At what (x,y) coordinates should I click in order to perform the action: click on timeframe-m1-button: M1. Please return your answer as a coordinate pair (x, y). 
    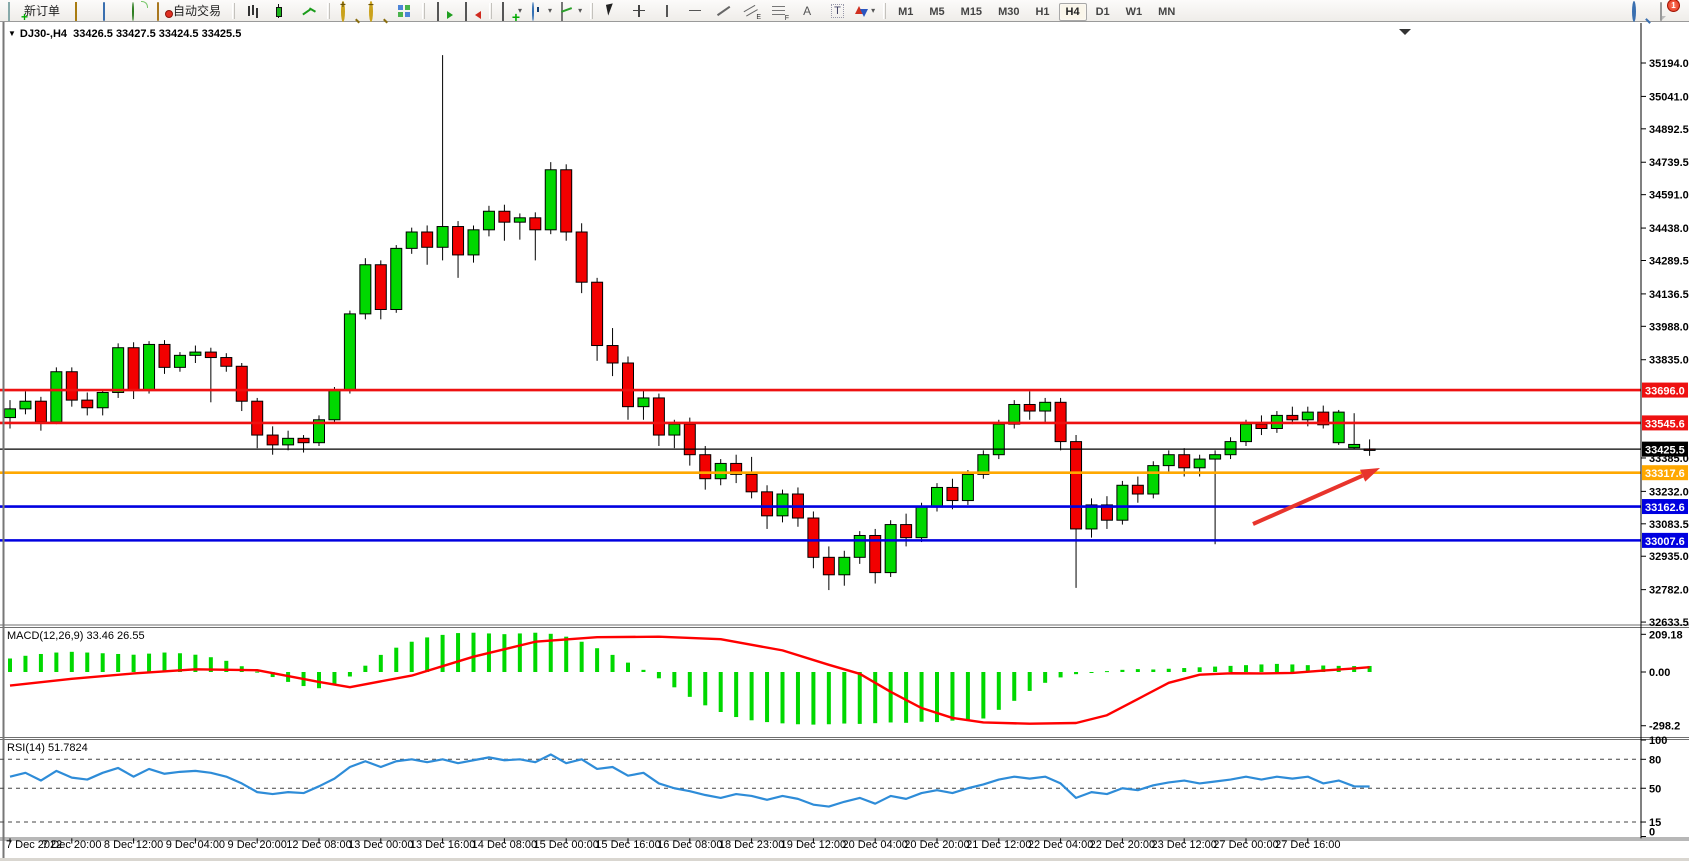
    Looking at the image, I should click on (906, 11).